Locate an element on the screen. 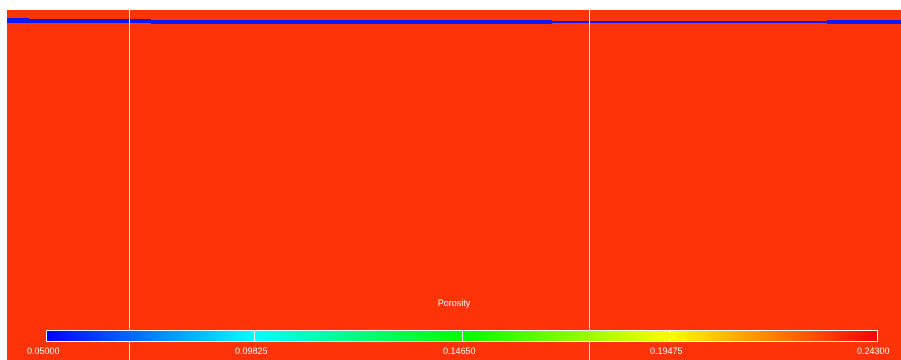 This screenshot has height=360, width=901. low-porosity-band is located at coordinates (454, 21).